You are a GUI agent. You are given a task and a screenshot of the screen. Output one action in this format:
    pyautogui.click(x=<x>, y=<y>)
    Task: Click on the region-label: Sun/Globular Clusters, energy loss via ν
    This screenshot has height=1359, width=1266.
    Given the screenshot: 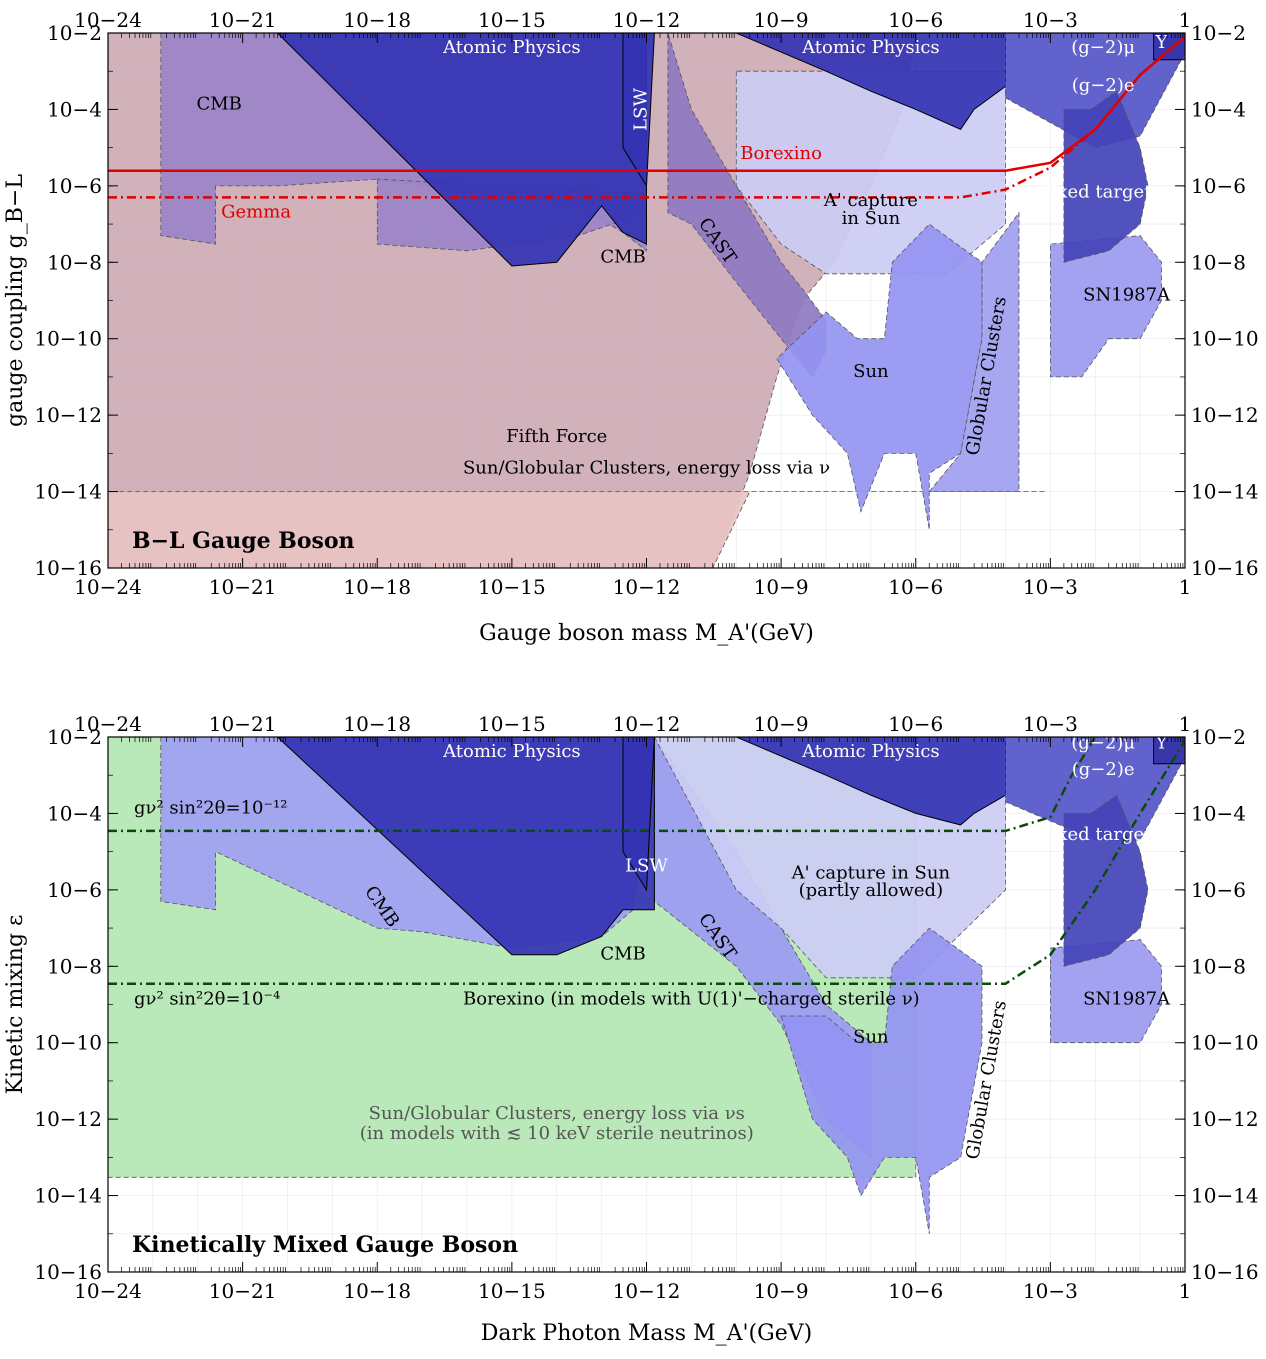 What is the action you would take?
    pyautogui.click(x=646, y=467)
    